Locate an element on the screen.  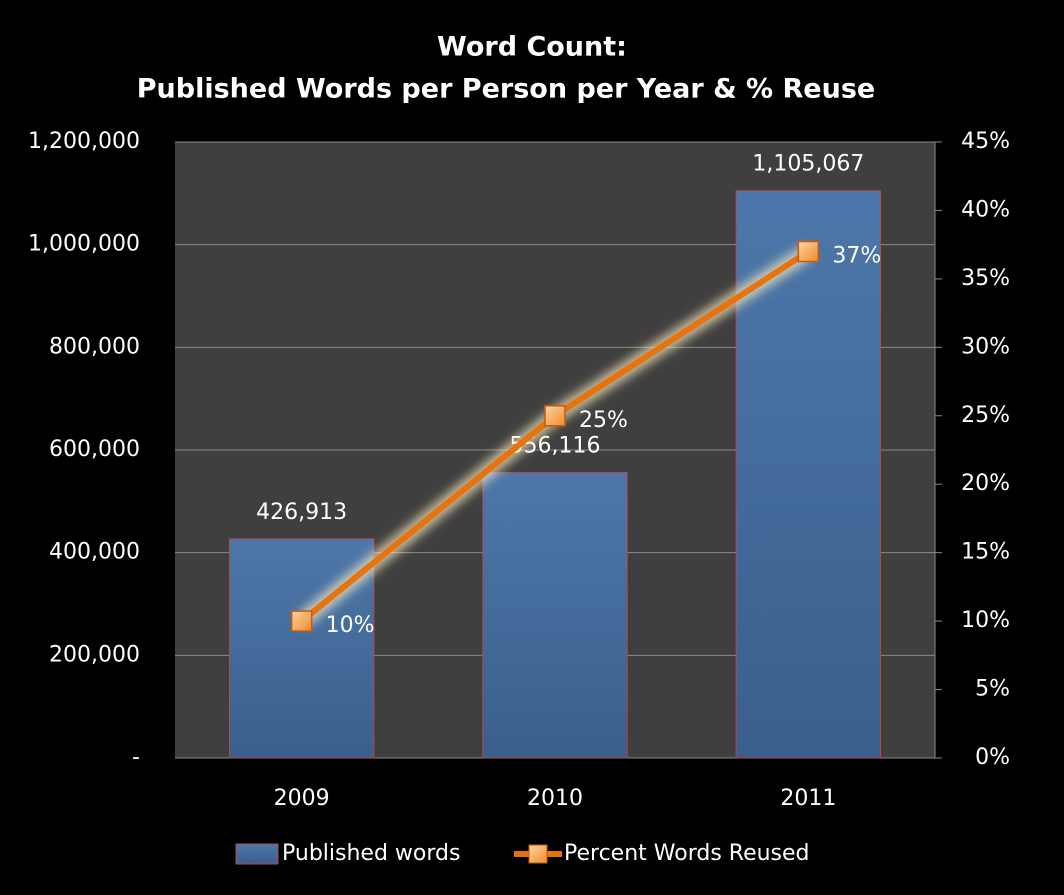
y2-tick-label: 15% is located at coordinates (985, 552).